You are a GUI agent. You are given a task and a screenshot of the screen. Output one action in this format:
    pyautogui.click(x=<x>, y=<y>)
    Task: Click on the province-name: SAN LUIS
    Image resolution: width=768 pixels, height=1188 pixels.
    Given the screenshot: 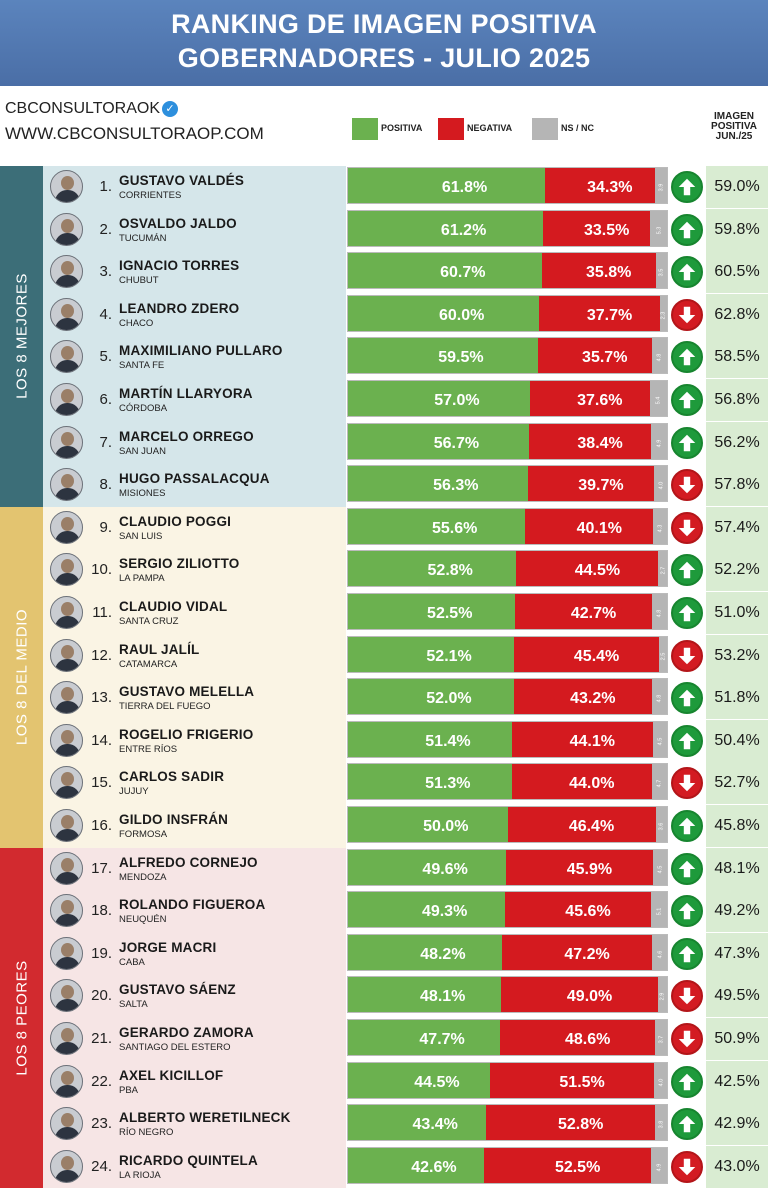 What is the action you would take?
    pyautogui.click(x=141, y=536)
    